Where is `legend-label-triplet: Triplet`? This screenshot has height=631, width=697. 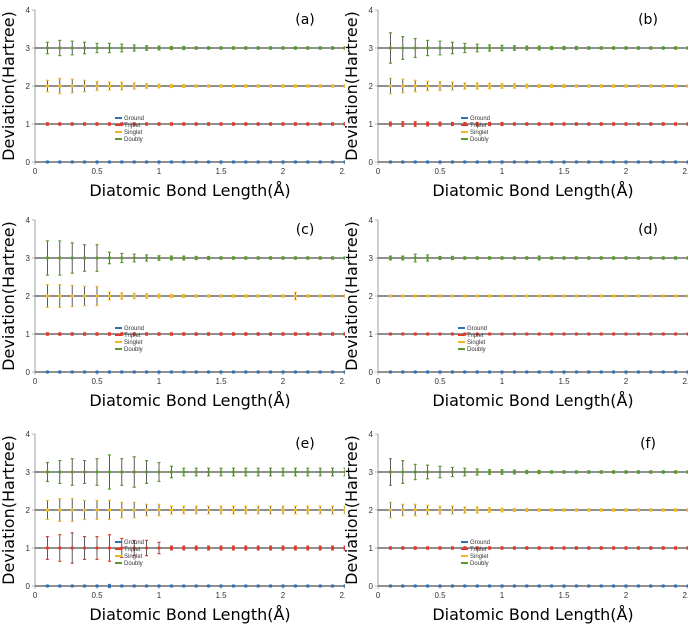 legend-label-triplet: Triplet is located at coordinates (132, 126).